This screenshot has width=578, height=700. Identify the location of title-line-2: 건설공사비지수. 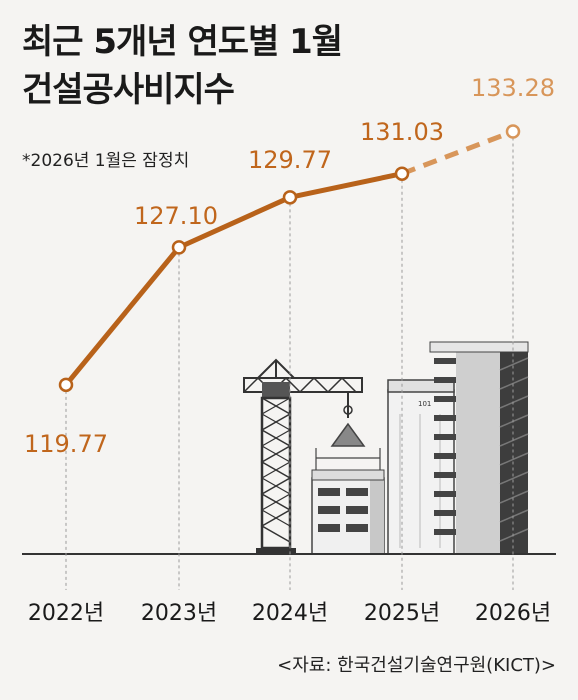
(128, 90).